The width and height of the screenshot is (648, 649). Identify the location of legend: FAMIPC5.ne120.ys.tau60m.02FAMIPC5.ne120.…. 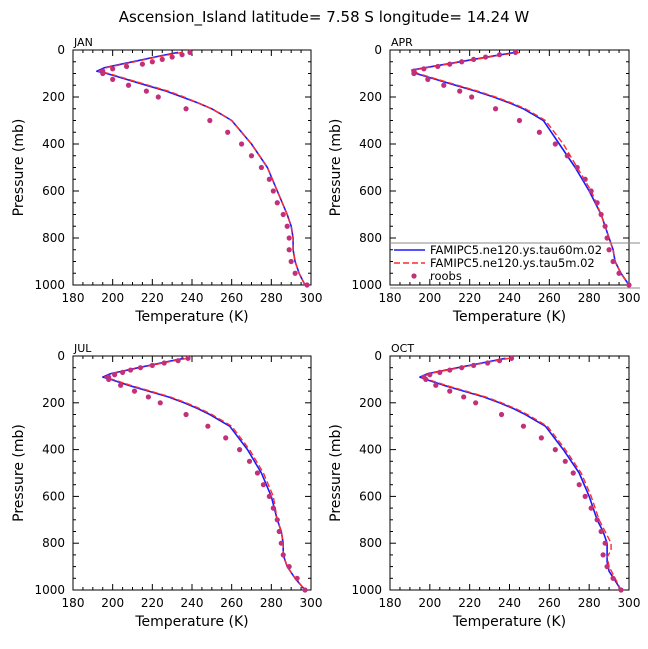
(515, 265).